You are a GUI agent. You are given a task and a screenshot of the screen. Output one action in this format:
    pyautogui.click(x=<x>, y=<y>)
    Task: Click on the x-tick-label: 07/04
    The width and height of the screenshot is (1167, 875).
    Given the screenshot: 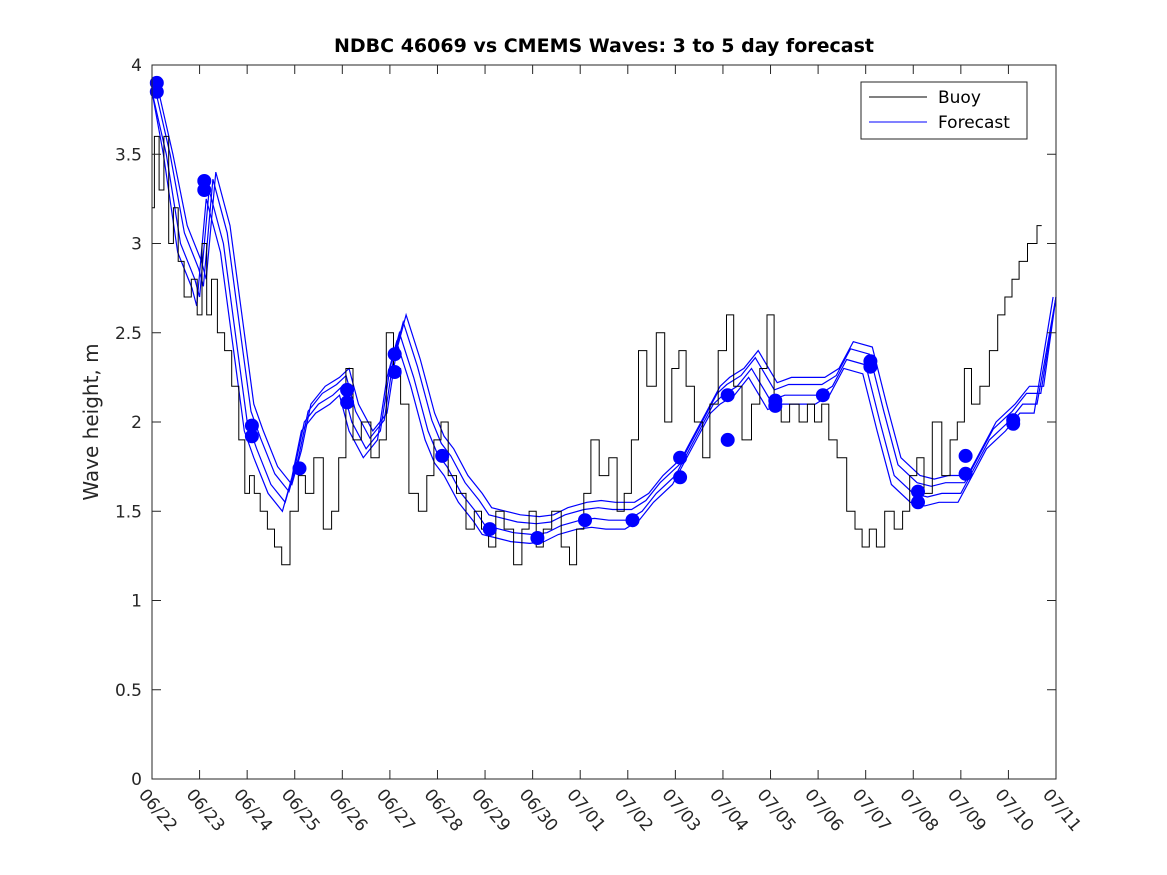 What is the action you would take?
    pyautogui.click(x=728, y=810)
    